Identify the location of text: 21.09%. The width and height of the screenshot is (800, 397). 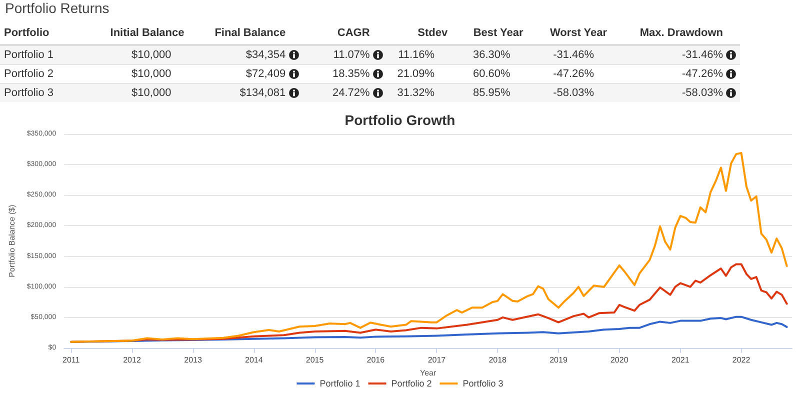
(416, 74).